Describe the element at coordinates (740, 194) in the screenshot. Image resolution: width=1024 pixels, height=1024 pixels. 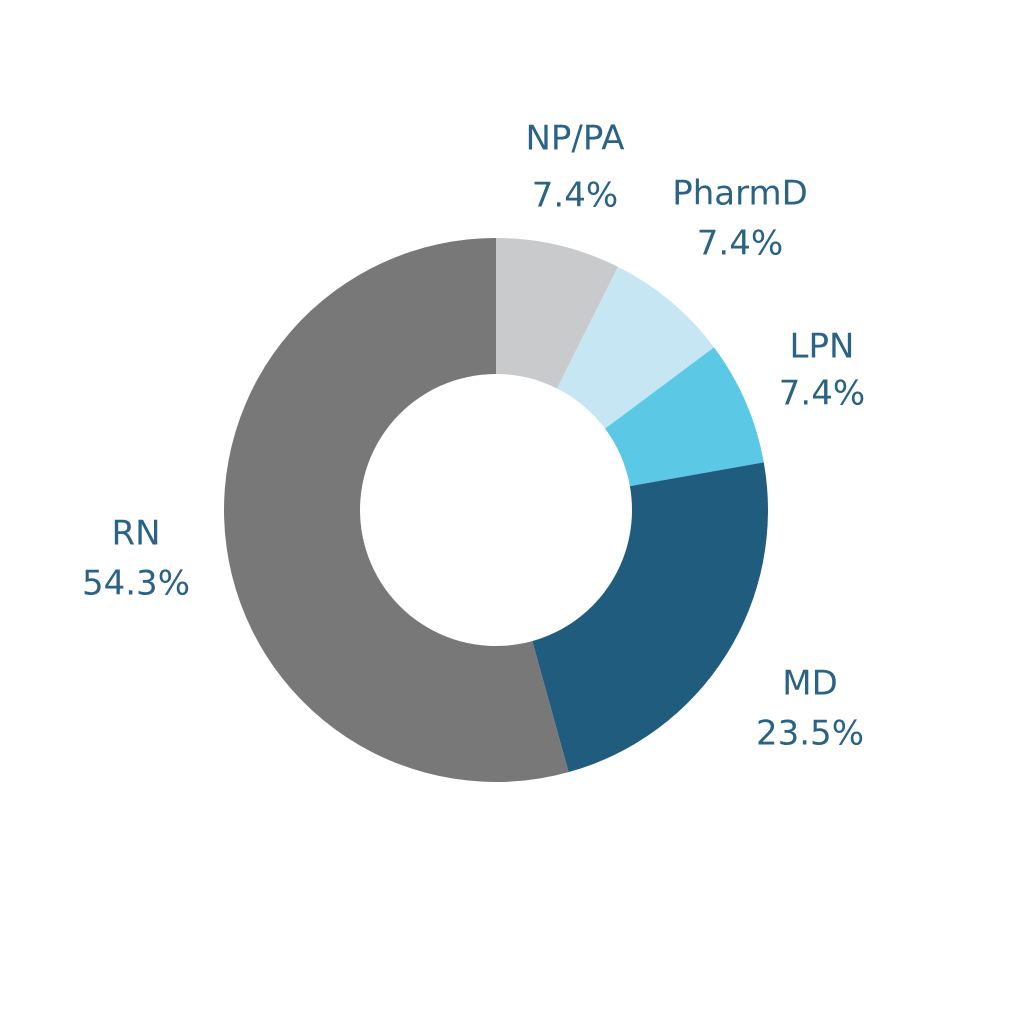
I see `segment-label: PharmD` at that location.